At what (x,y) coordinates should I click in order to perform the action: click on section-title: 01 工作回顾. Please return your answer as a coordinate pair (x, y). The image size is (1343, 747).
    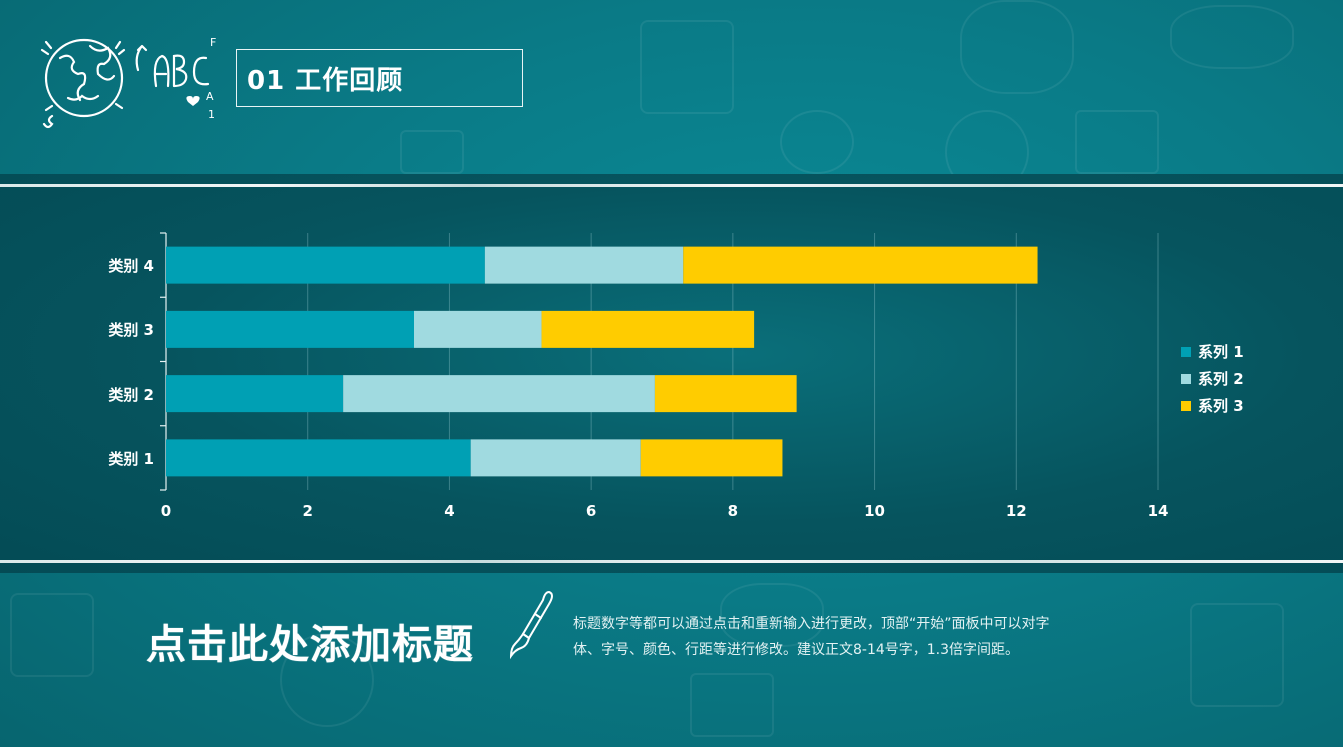
    Looking at the image, I should click on (325, 80).